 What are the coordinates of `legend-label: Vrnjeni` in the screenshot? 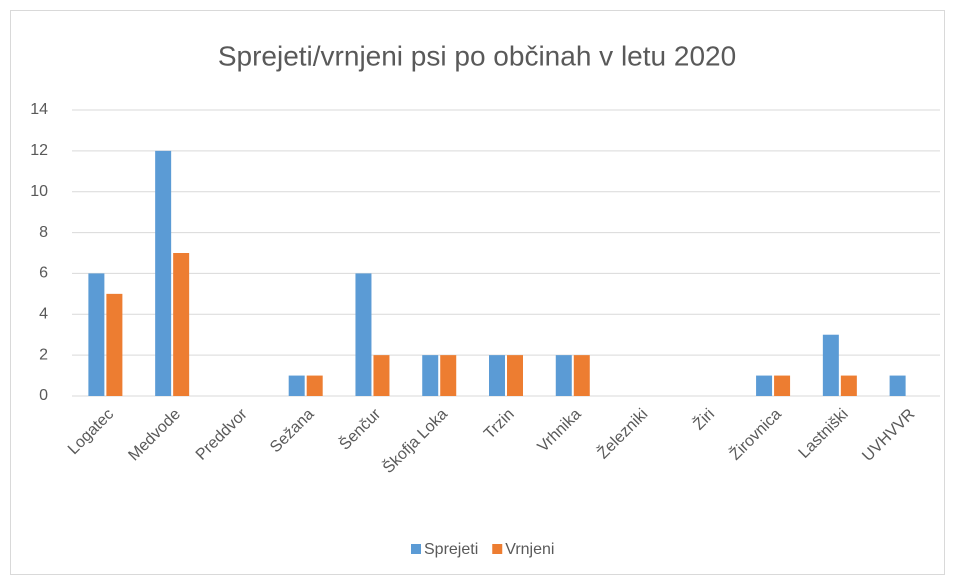 It's located at (529, 549).